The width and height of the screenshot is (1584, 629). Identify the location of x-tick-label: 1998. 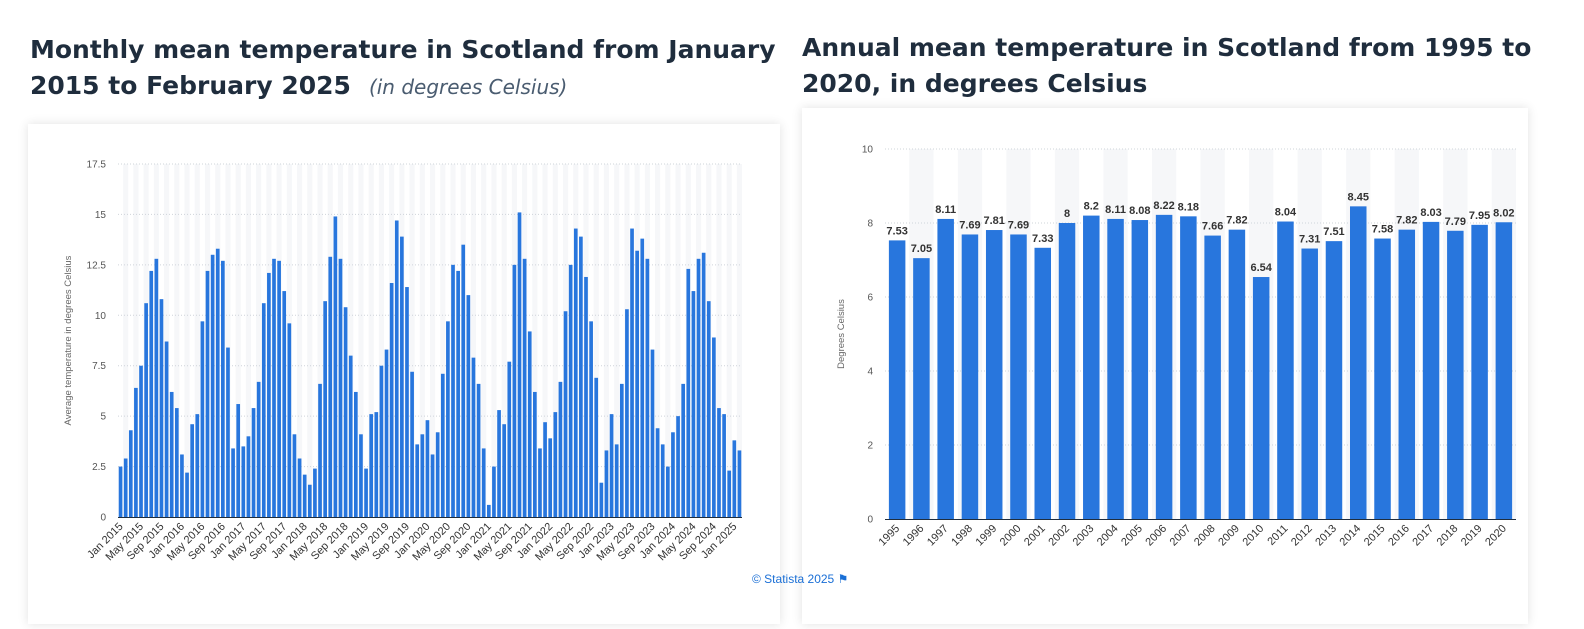
(962, 536).